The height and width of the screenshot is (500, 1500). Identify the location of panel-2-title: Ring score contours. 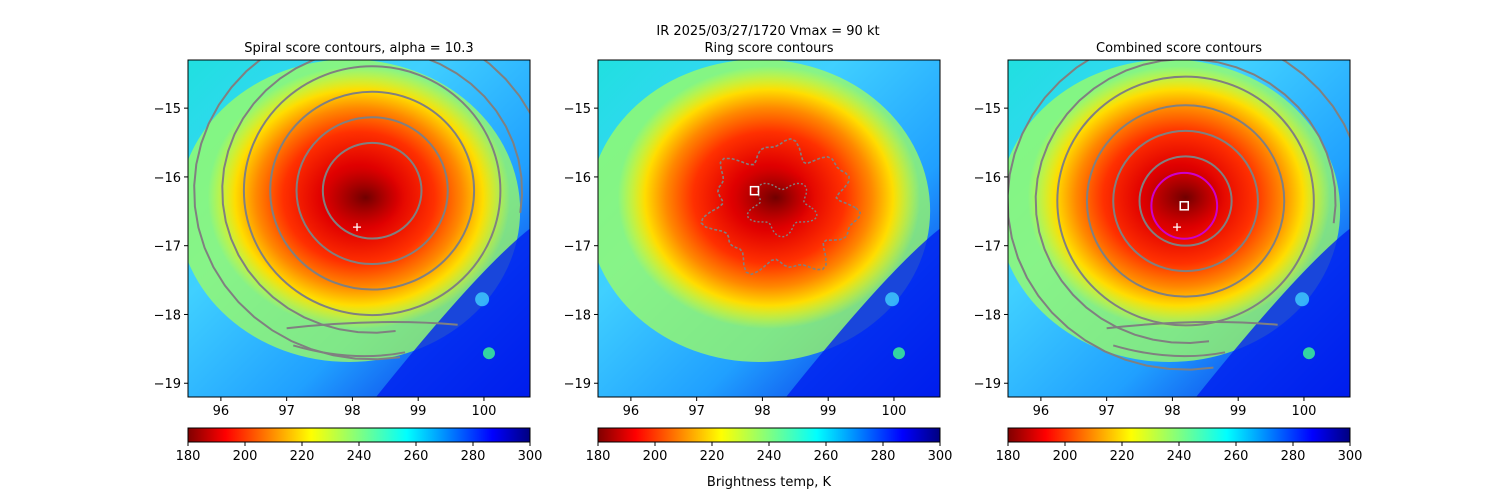
(768, 48).